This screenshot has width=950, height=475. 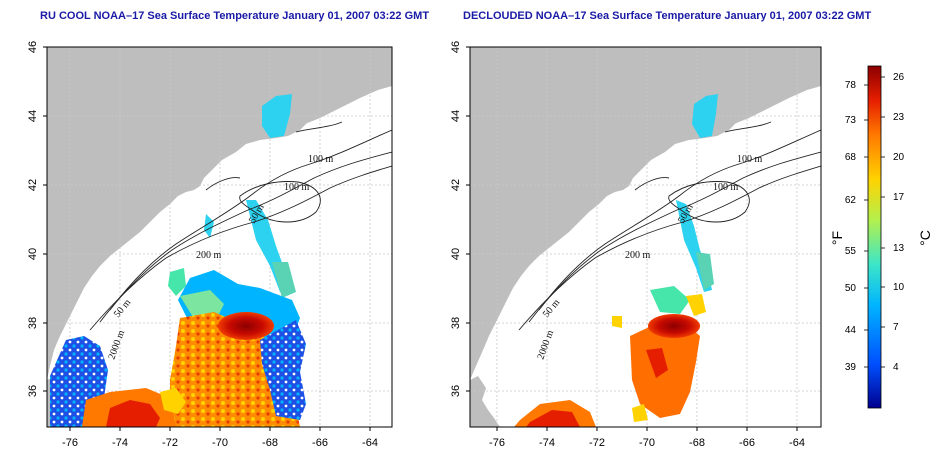 What do you see at coordinates (764, 97) in the screenshot?
I see `right-land-nova-scotia` at bounding box center [764, 97].